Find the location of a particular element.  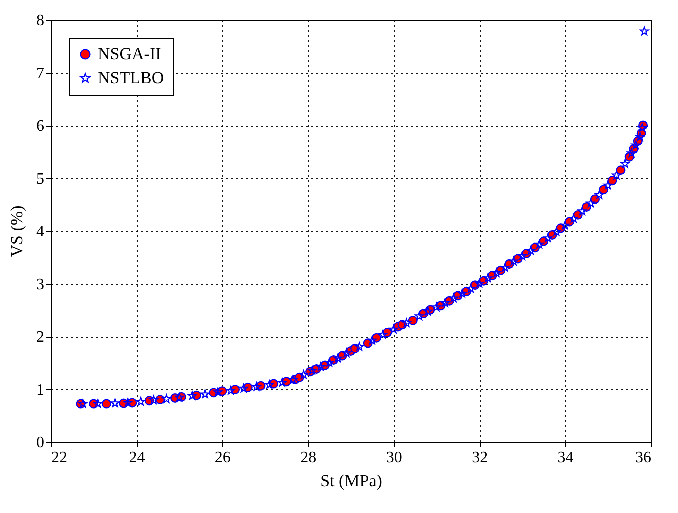

x-tick-label: 28 is located at coordinates (308, 458).